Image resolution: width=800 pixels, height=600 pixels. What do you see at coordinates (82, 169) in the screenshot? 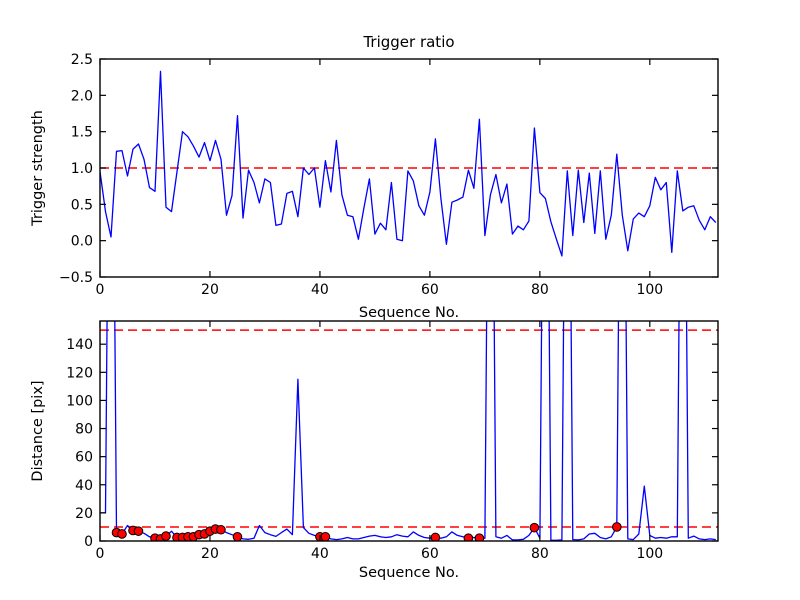
I see `y-tick-label: 1.0` at bounding box center [82, 169].